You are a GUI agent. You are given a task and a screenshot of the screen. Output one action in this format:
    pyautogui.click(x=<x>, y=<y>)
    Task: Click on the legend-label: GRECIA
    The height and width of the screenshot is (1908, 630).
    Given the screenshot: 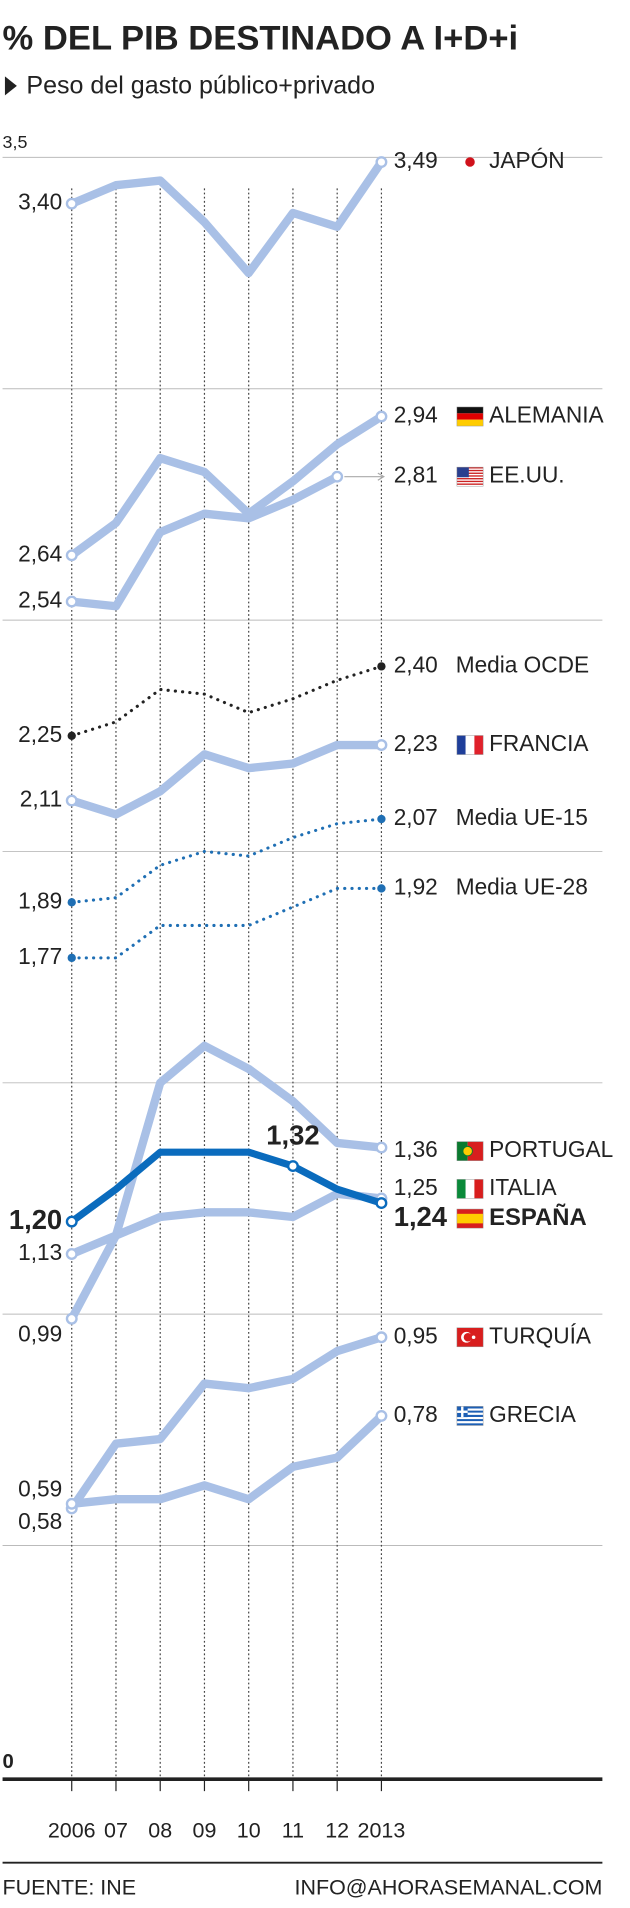 What is the action you would take?
    pyautogui.click(x=533, y=1414)
    